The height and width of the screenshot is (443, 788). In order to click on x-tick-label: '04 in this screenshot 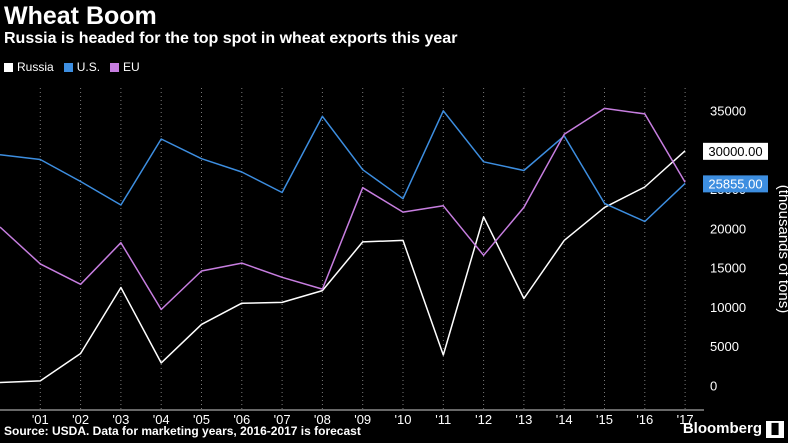, I will do `click(161, 419)`.